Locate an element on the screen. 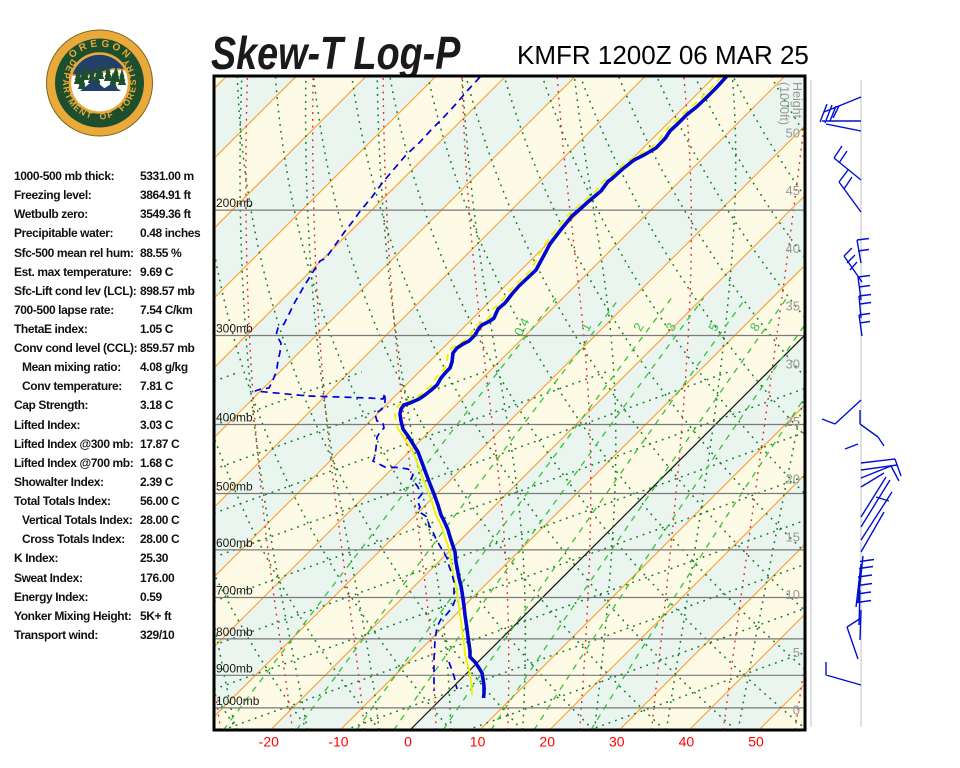 The height and width of the screenshot is (768, 960). svg-text: -10 is located at coordinates (338, 742).